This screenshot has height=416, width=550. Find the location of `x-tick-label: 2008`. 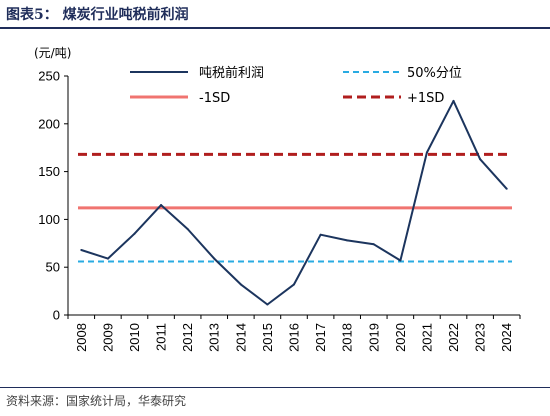

x-tick-label: 2008 is located at coordinates (81, 337).